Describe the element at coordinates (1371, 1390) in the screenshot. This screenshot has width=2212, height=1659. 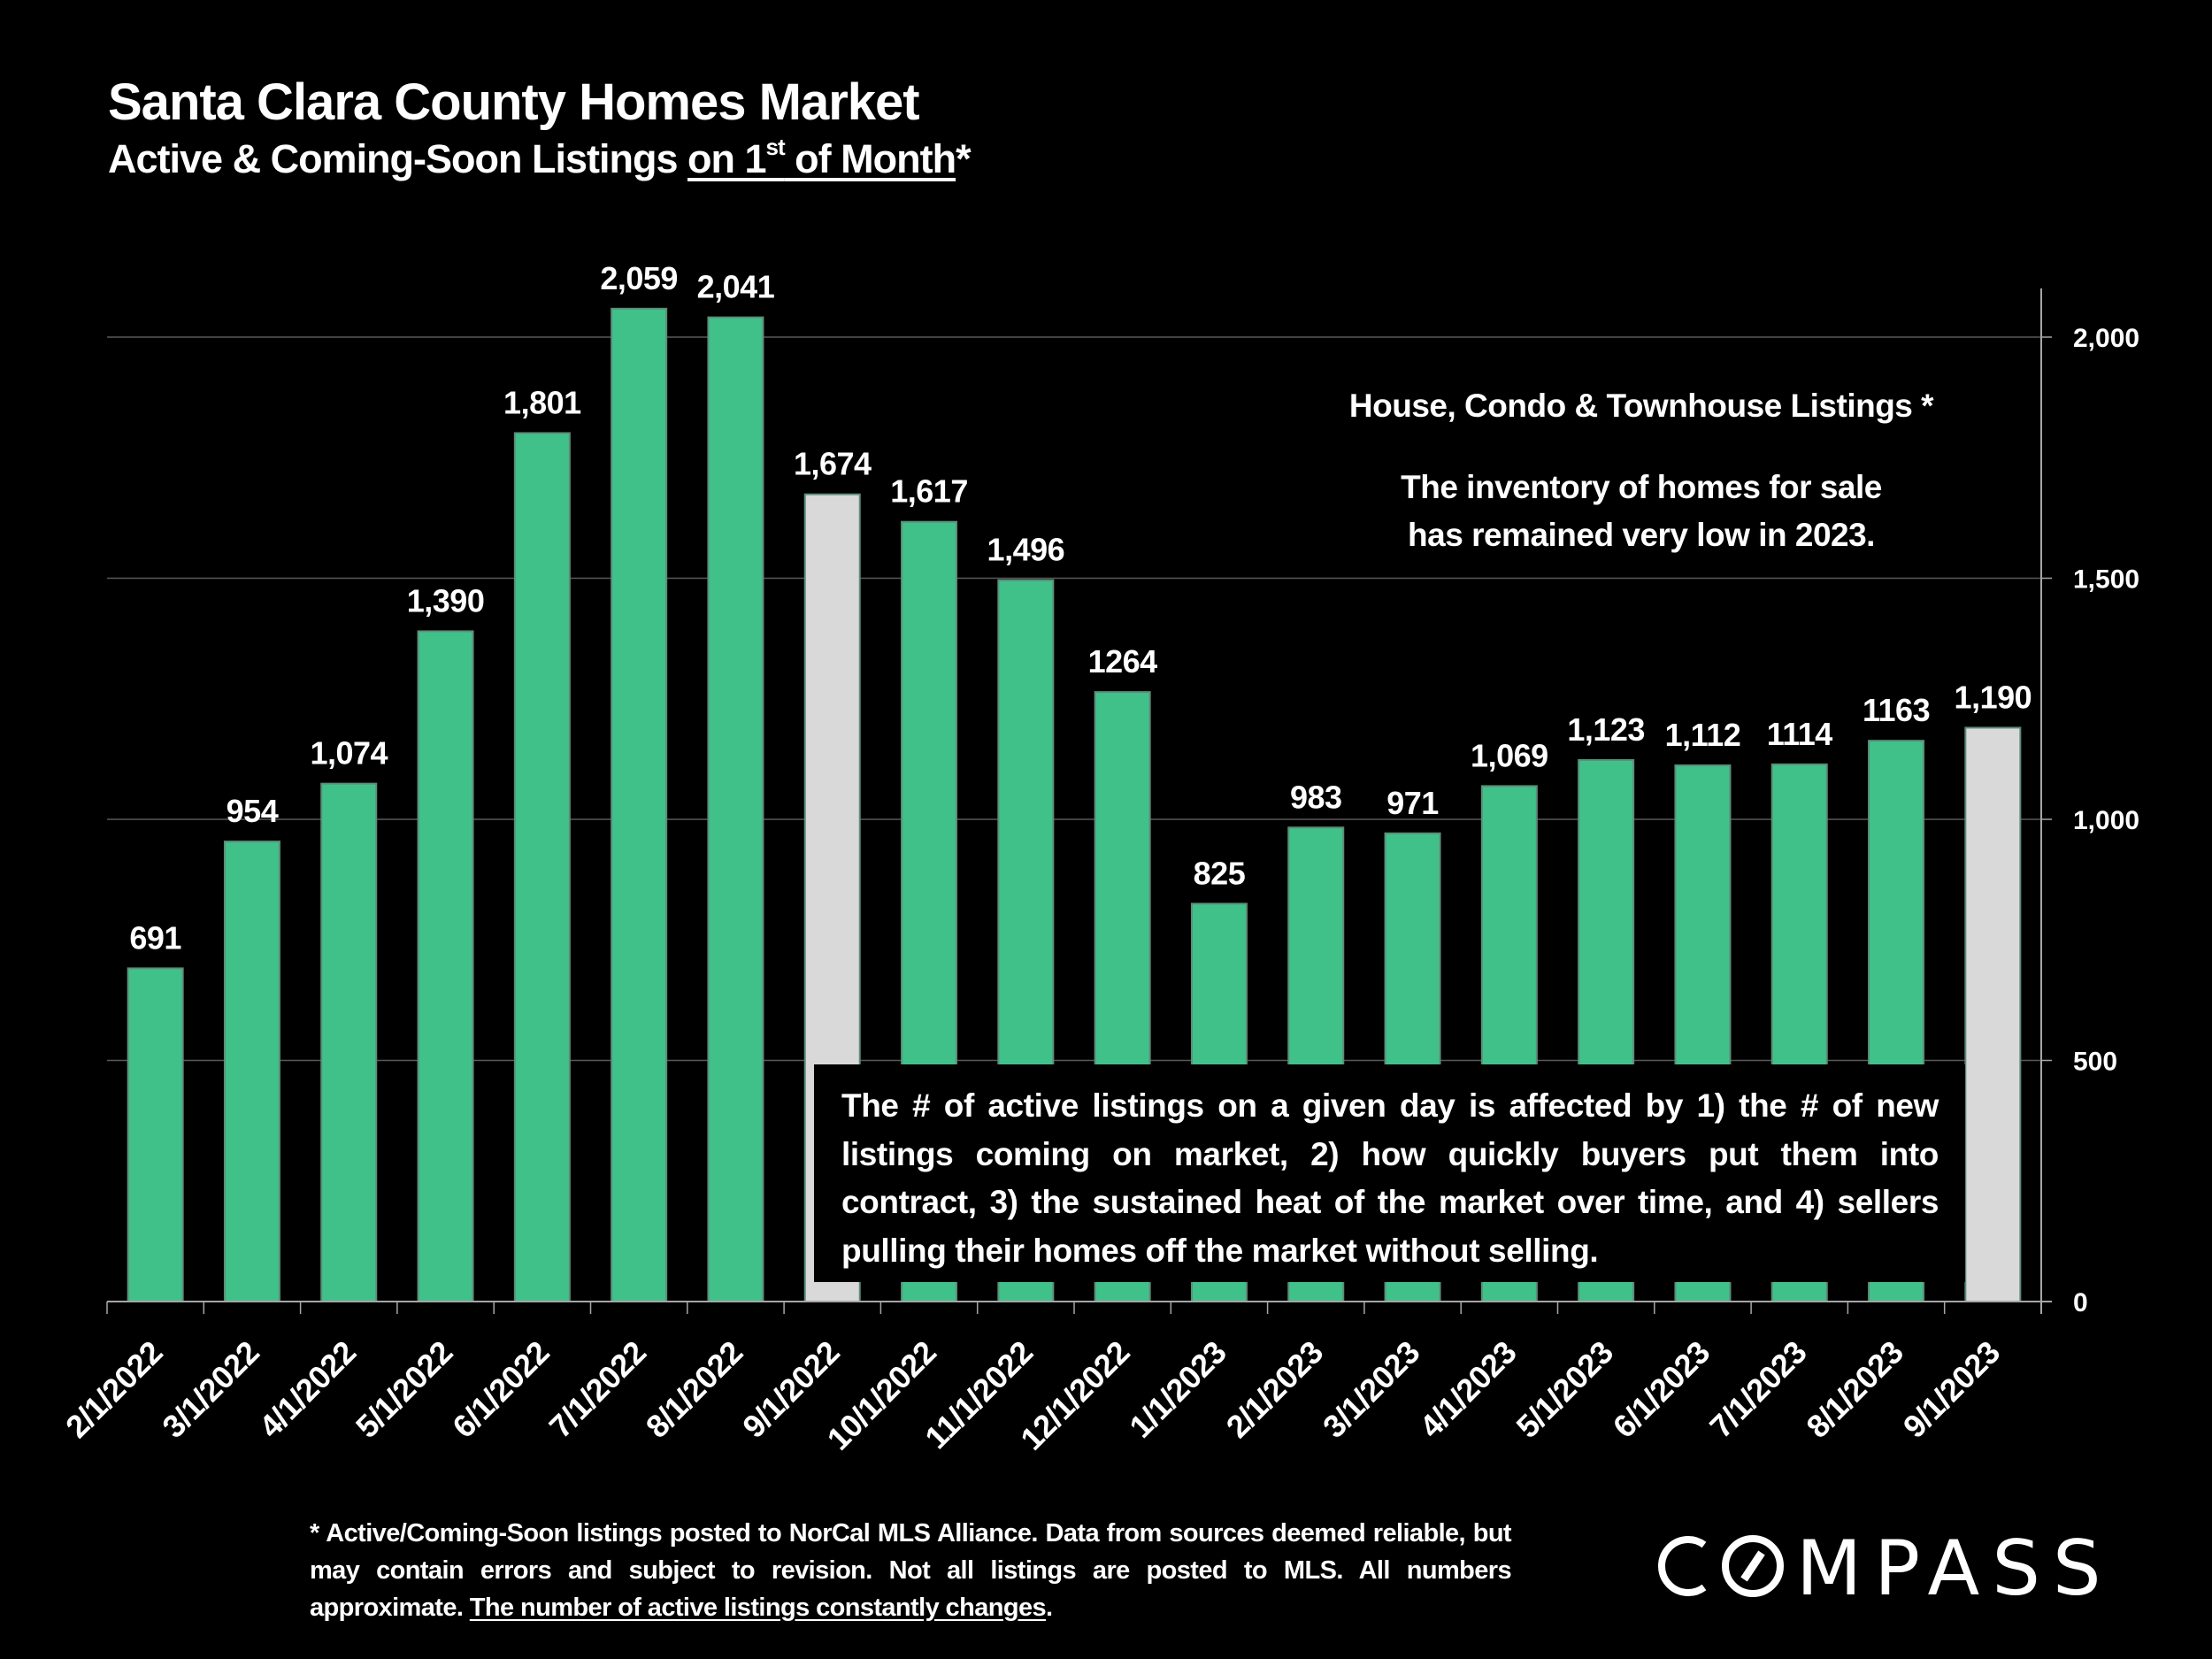
I see `x-tick-label: 3/1/2023` at that location.